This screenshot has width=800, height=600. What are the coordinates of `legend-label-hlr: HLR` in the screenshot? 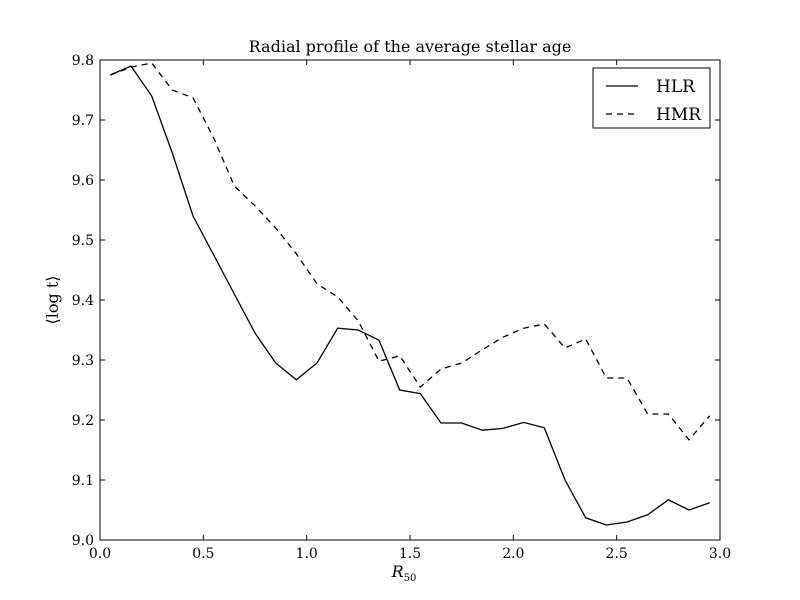 It's located at (676, 87).